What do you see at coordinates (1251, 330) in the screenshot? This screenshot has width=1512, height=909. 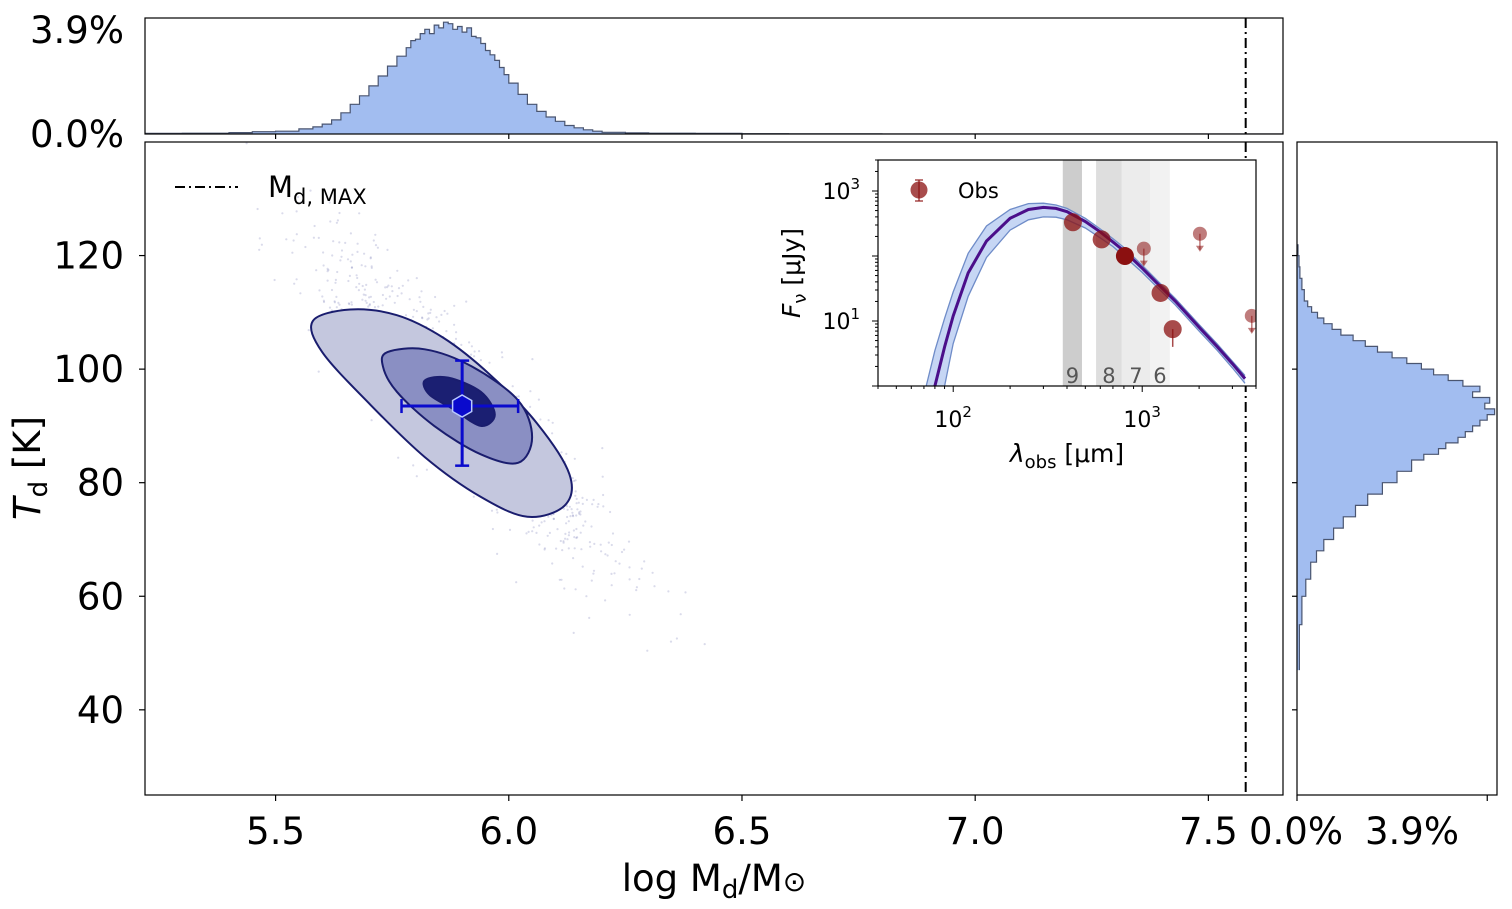 I see `upper-limit-arrowhead` at bounding box center [1251, 330].